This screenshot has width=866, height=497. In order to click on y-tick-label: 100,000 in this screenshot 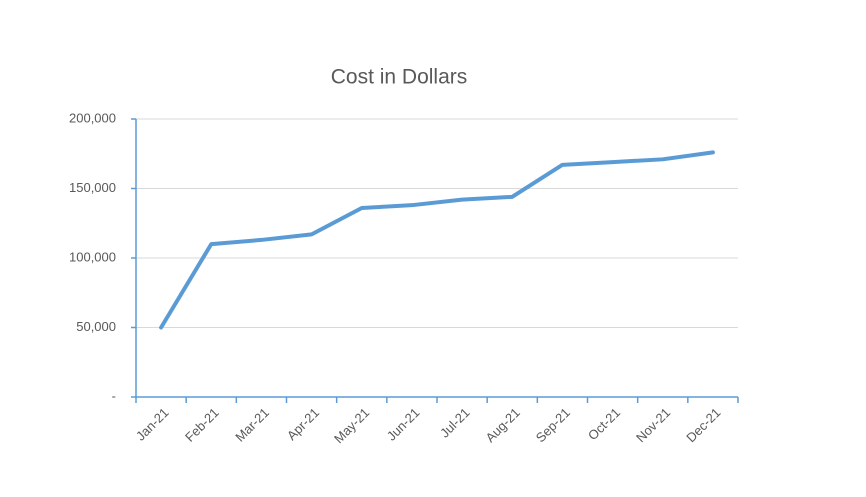, I will do `click(92, 256)`.